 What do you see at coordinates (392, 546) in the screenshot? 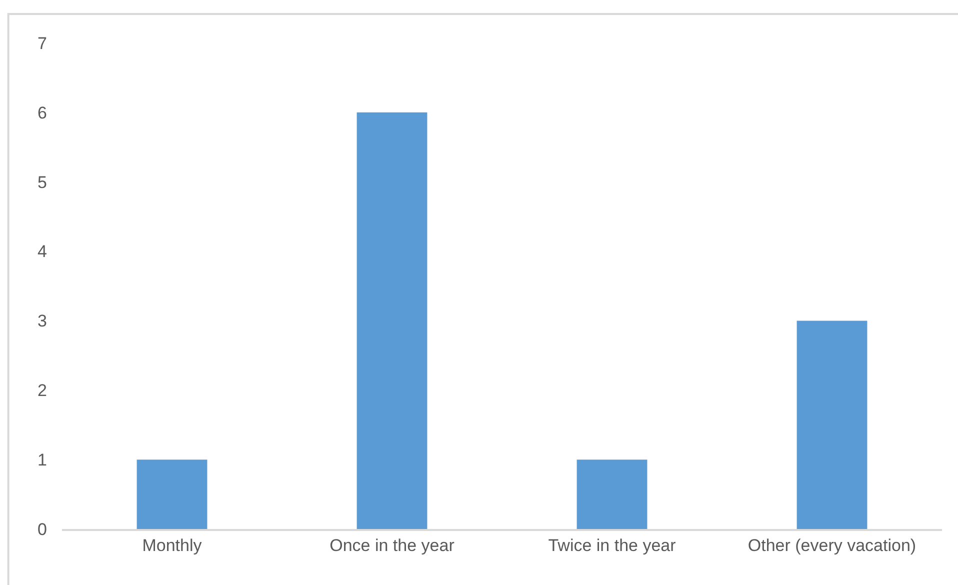
I see `x-tick-label: Once in the year` at bounding box center [392, 546].